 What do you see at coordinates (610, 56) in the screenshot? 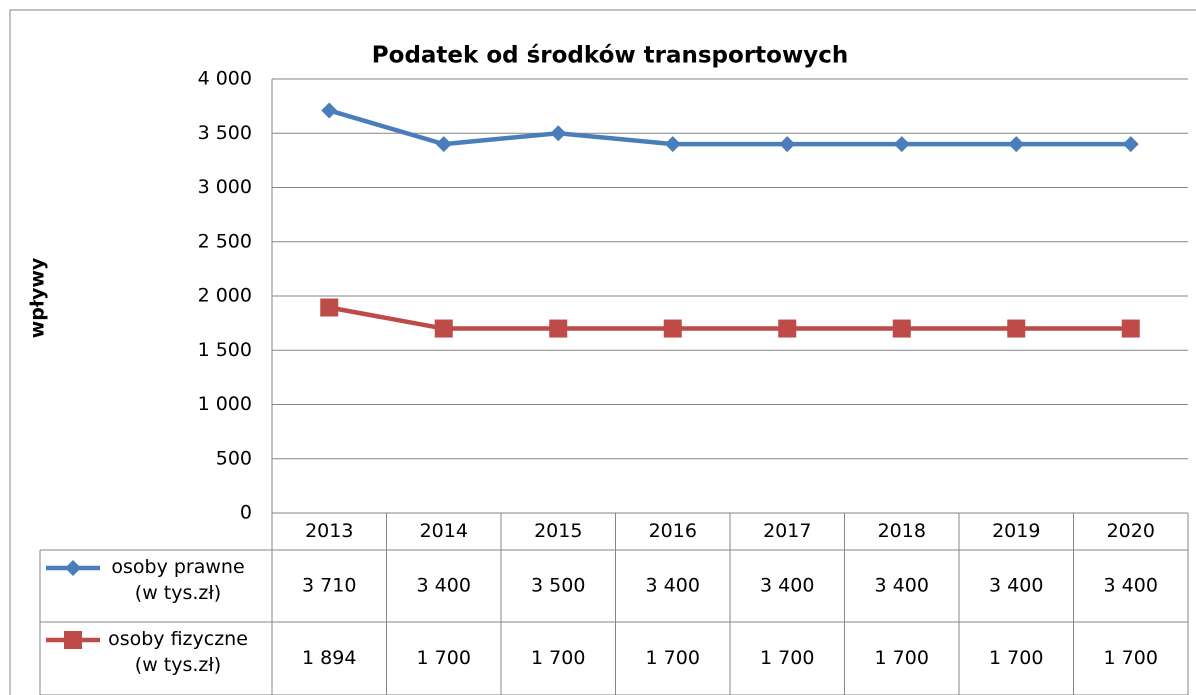
I see `chart-title: Podatek od środków transportowych` at bounding box center [610, 56].